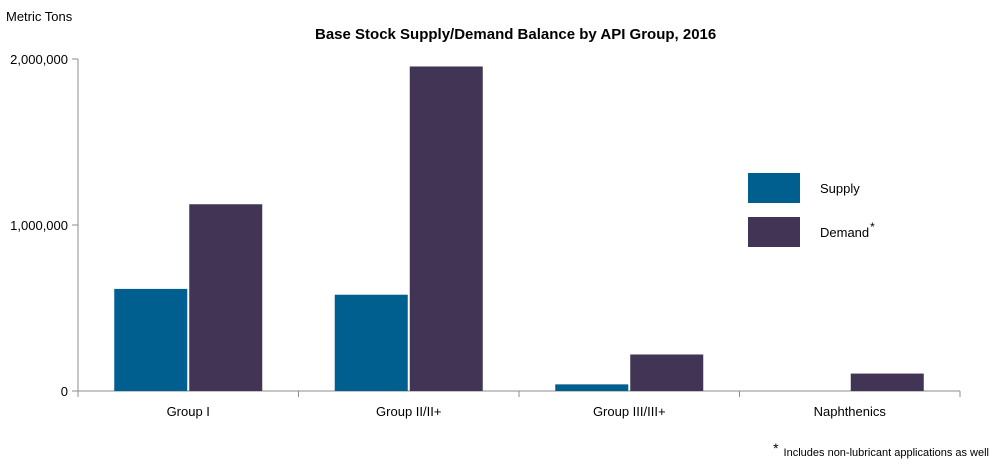  I want to click on x-tick-label: Group II/II+, so click(408, 411).